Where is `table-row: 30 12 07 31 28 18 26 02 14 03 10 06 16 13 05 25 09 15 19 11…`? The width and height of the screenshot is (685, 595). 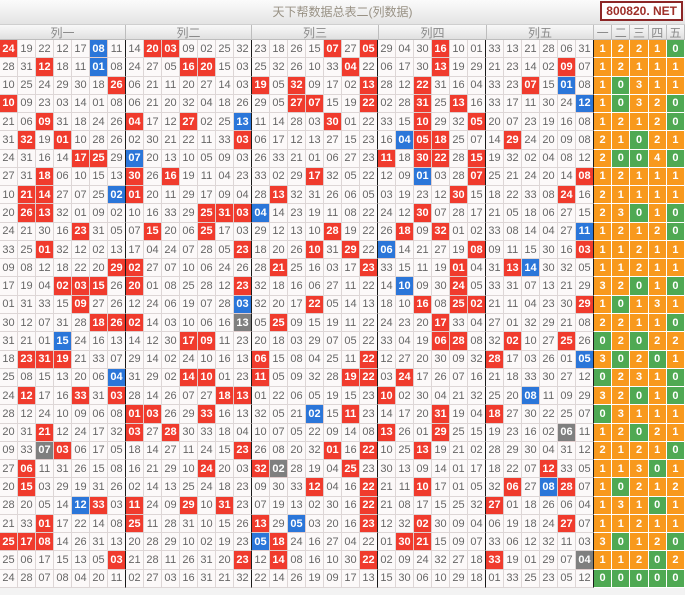
table-row: 30 12 07 31 28 18 26 02 14 03 10 06 16 13 05 25 09 15 19 11… is located at coordinates (342, 323).